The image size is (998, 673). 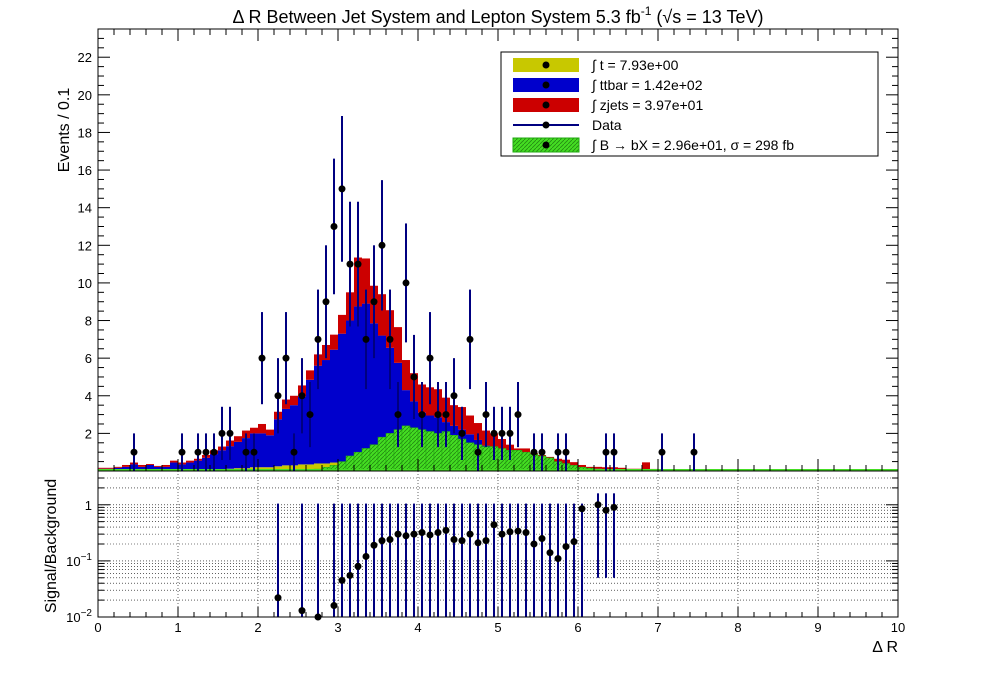 I want to click on chart-title-energy: (√s = 13 TeV), so click(x=707, y=17).